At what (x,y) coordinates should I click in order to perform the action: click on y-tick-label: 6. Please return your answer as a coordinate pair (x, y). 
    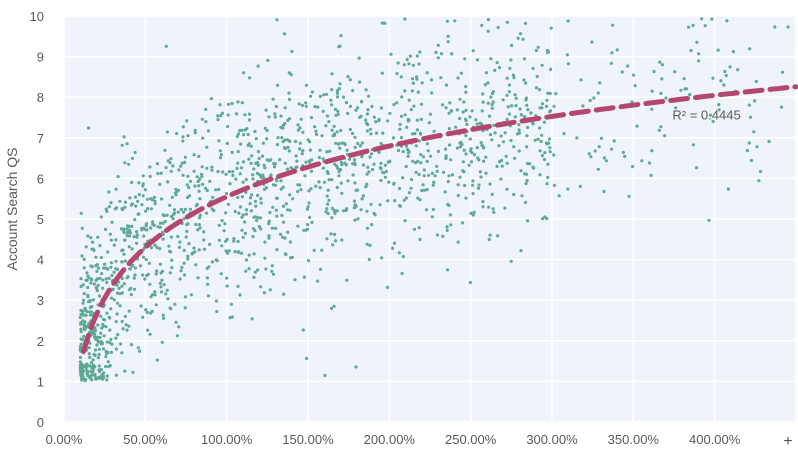
    Looking at the image, I should click on (40, 178).